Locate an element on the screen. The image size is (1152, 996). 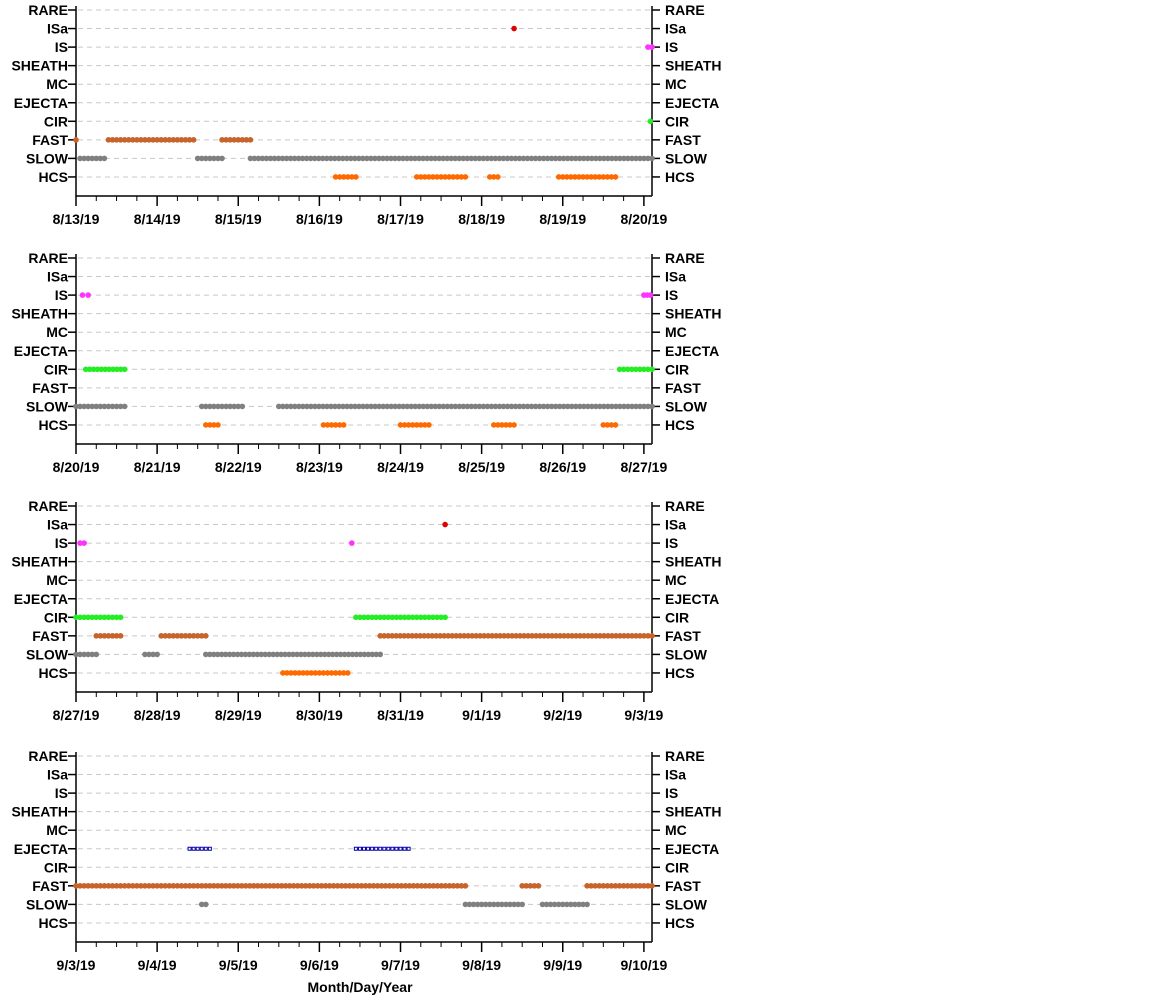
ylabel-right-hcs: HCS is located at coordinates (680, 177).